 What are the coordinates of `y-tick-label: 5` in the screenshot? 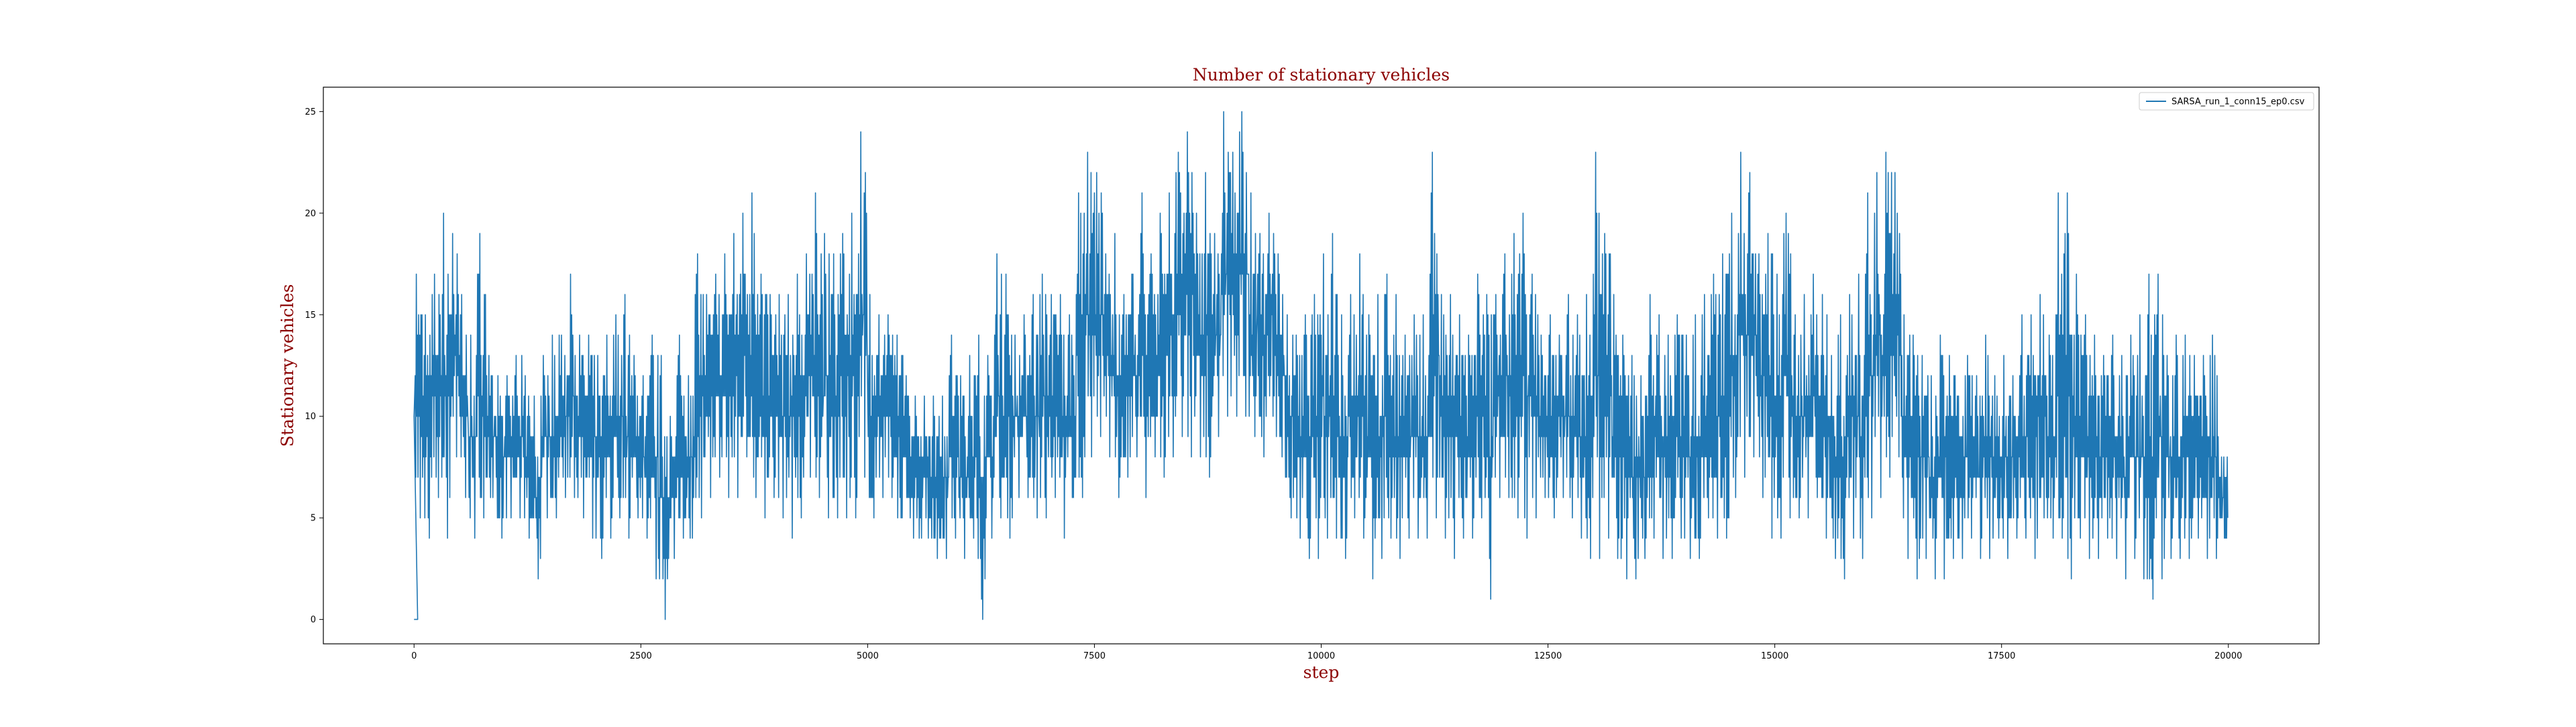 It's located at (313, 519).